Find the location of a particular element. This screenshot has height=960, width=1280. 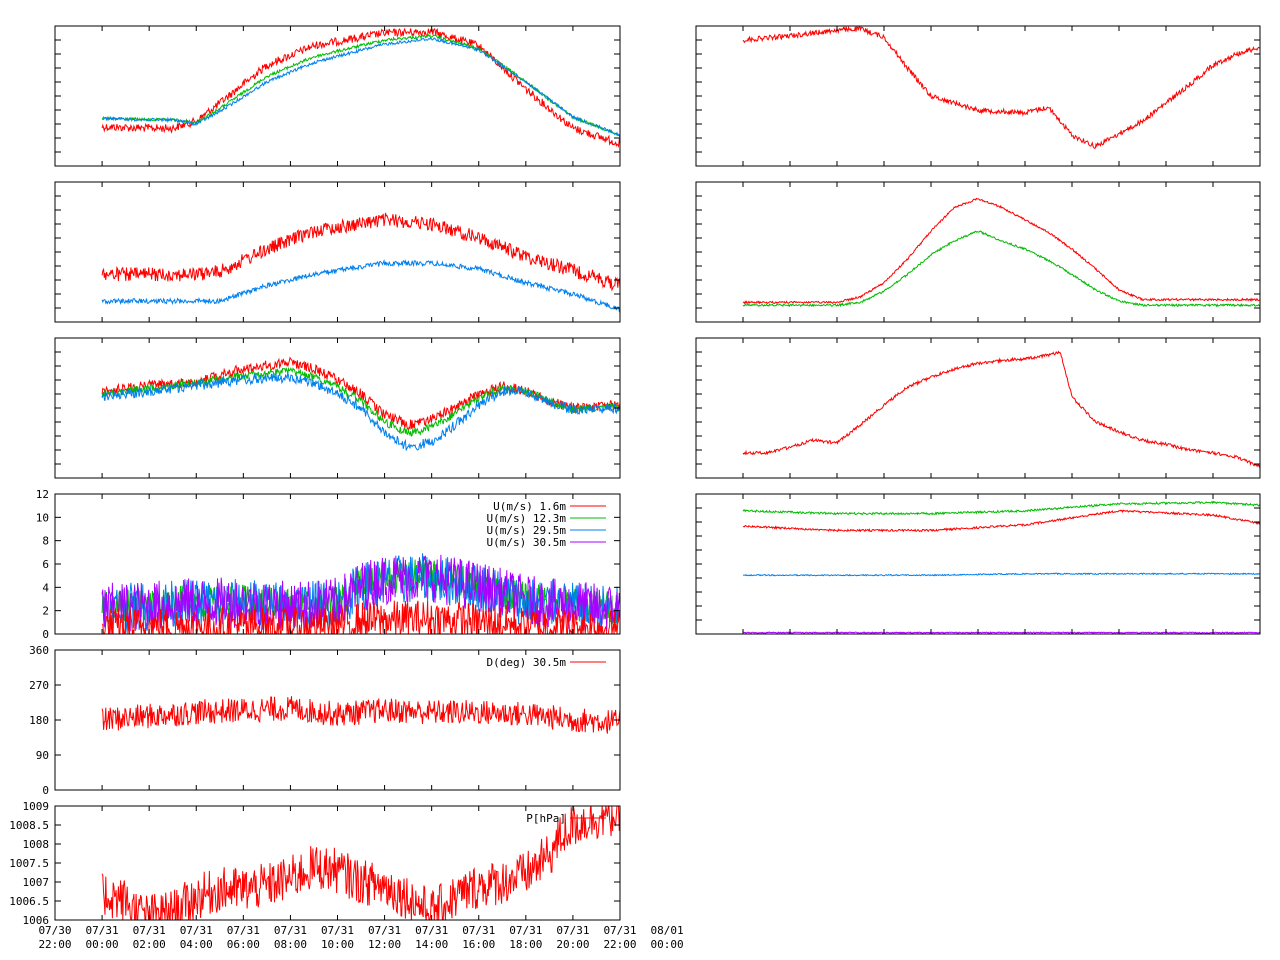

y-tick-label: 12 is located at coordinates (42, 494).